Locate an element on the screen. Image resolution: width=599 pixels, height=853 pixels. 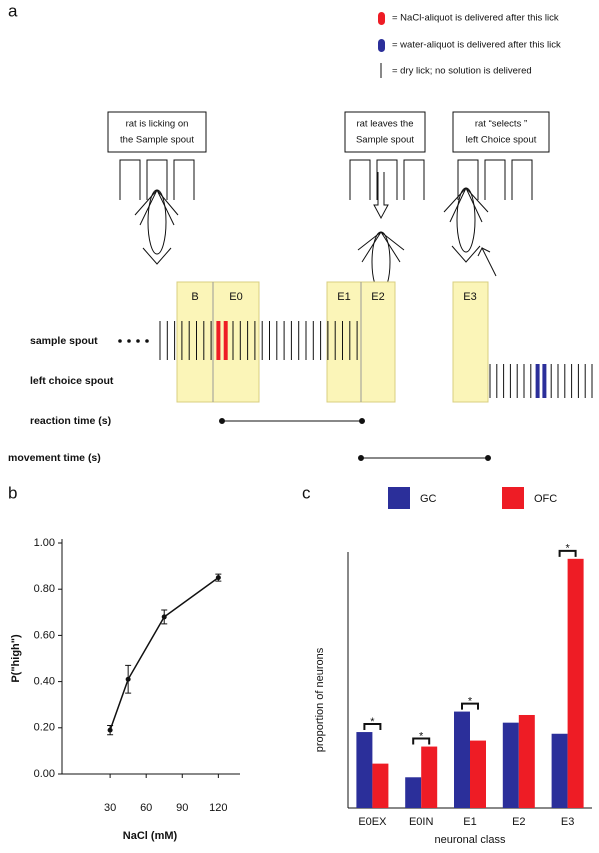
y-tick-label: 0.20 is located at coordinates (44, 728).